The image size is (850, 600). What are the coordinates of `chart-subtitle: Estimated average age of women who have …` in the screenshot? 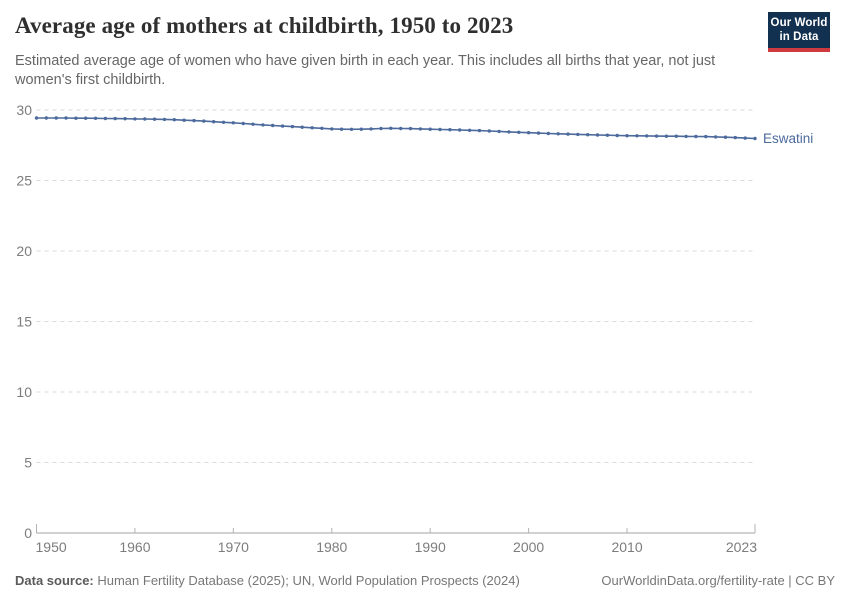 It's located at (365, 70).